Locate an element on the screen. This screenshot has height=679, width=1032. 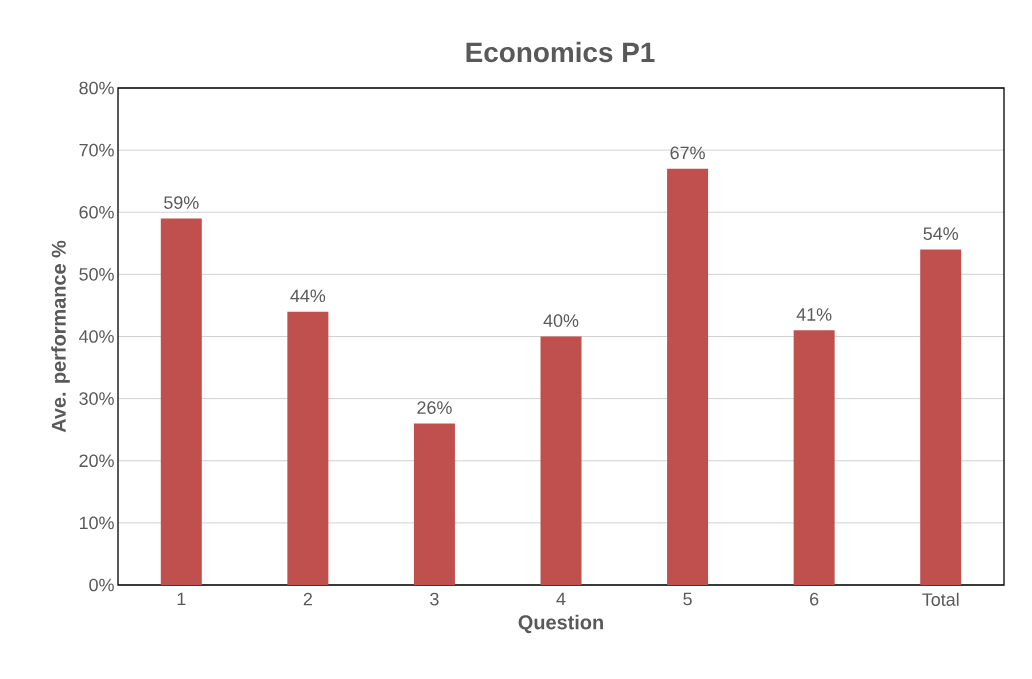
y-tick-label: 40% is located at coordinates (96, 336).